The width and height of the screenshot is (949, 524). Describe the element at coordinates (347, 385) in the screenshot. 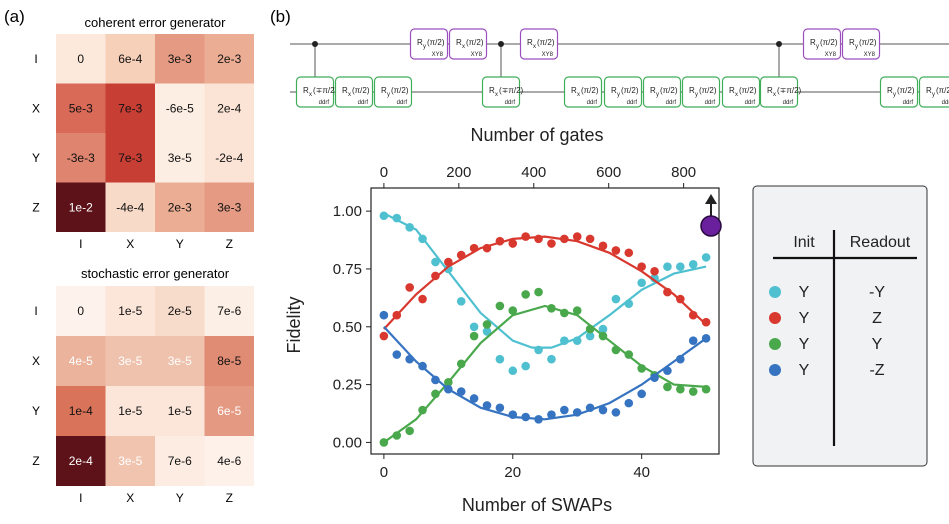

I see `y-tick-label: 0.25` at that location.